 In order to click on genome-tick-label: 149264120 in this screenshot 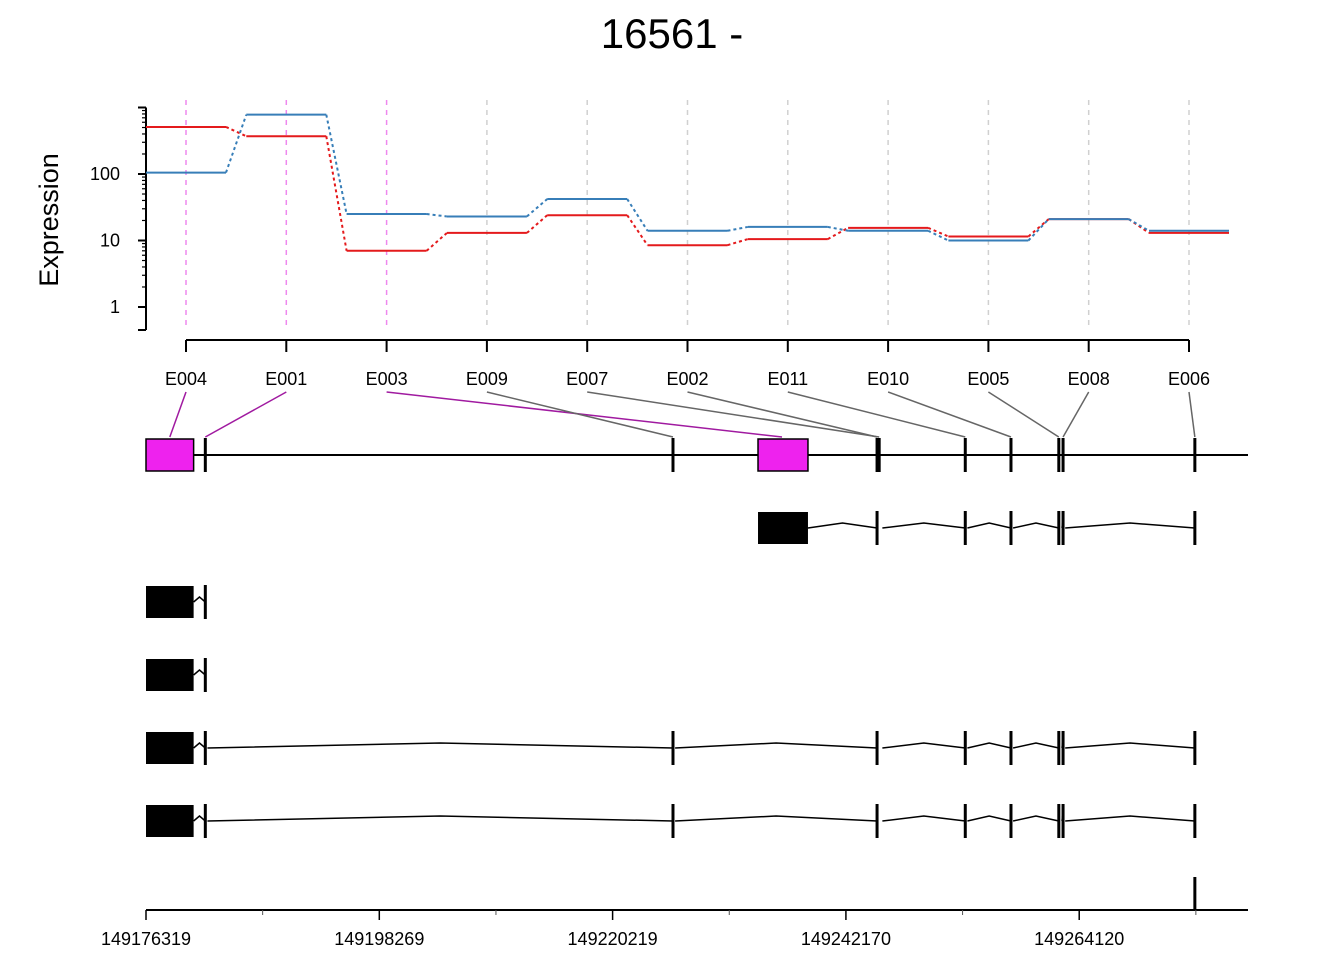, I will do `click(1079, 939)`.